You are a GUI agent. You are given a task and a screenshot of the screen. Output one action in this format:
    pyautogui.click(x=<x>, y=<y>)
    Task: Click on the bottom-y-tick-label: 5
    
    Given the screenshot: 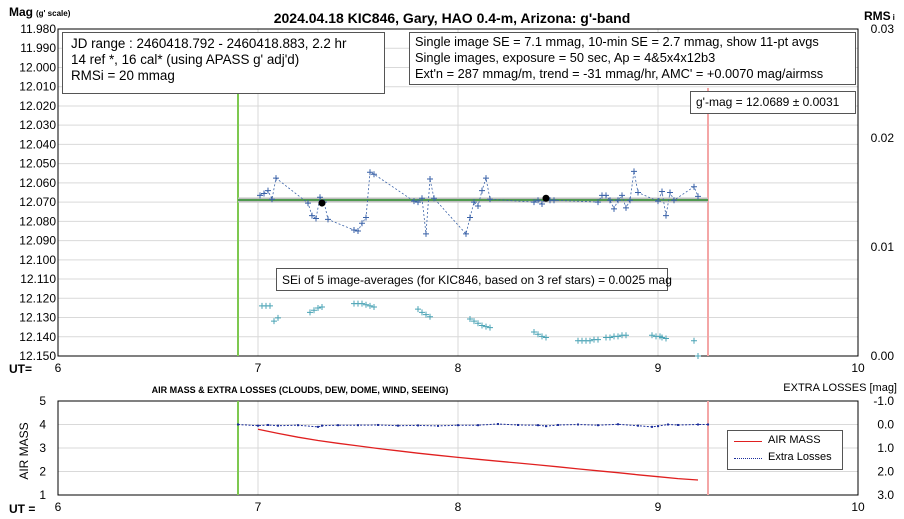 What is the action you would take?
    pyautogui.click(x=42, y=401)
    